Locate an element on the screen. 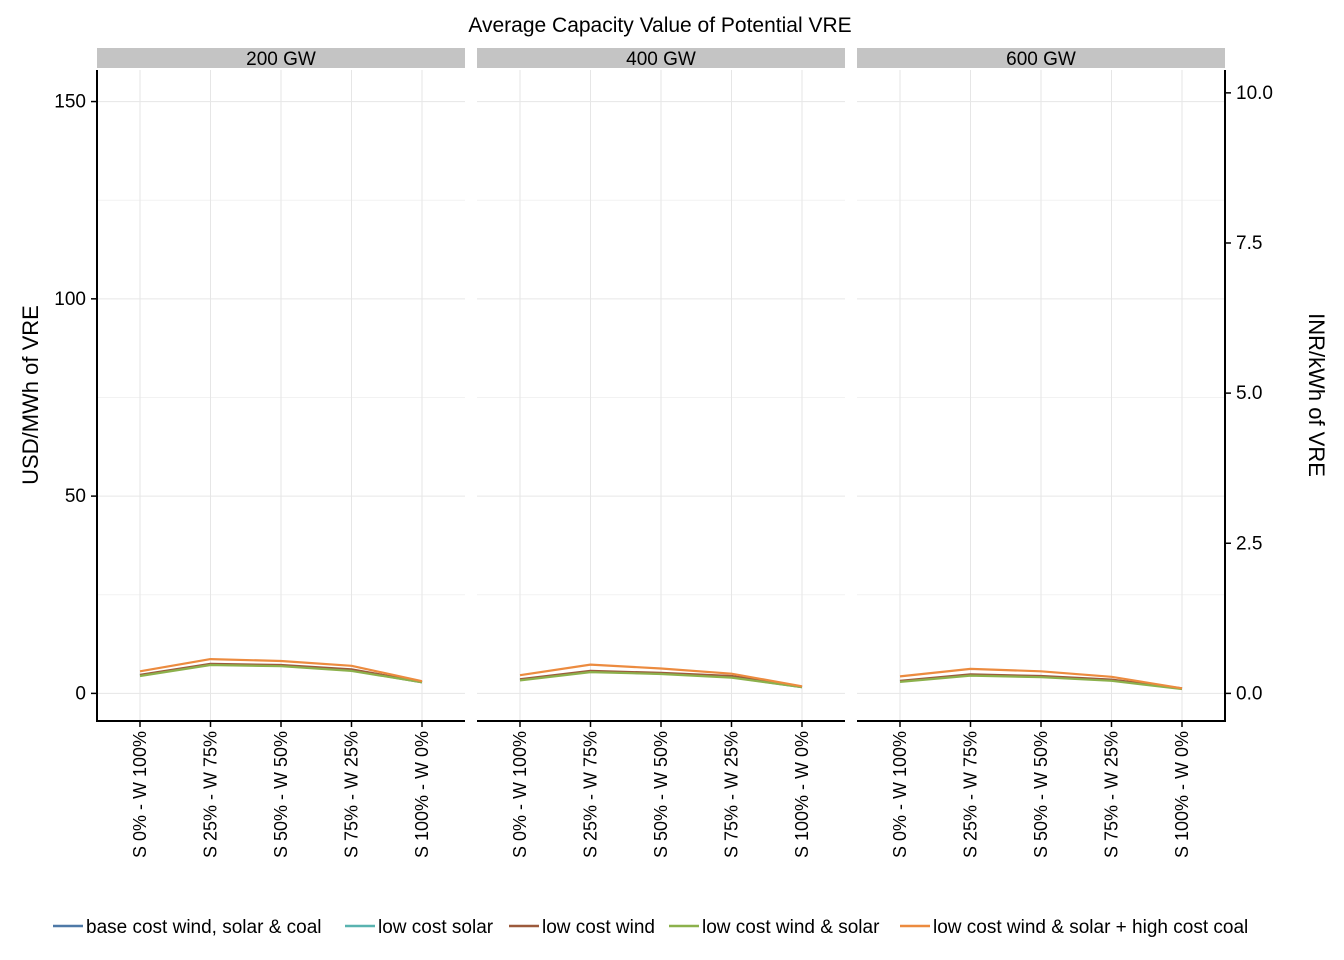 This screenshot has width=1344, height=960. secondary-y-tick-label: 5.0 is located at coordinates (1249, 393).